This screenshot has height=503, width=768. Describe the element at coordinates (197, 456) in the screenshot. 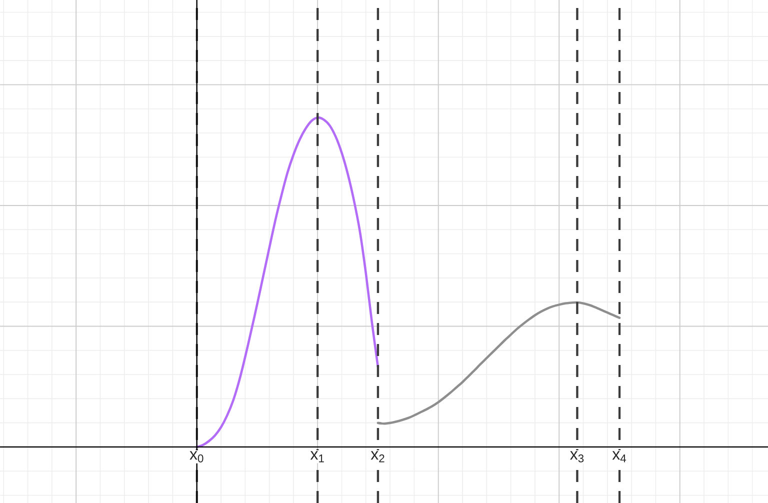

I see `x-tick-label: x$_{0}$` at that location.